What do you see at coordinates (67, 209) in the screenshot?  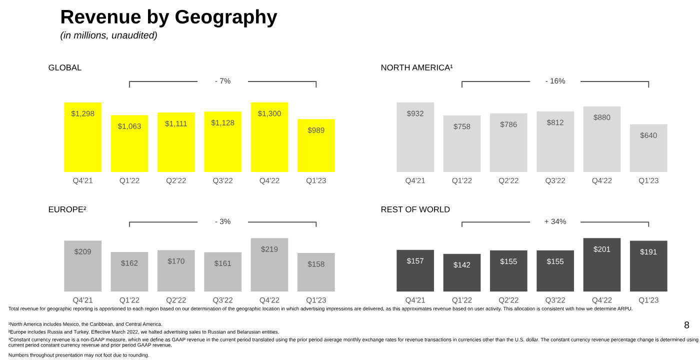 I see `chart-title: EUROPE²` at bounding box center [67, 209].